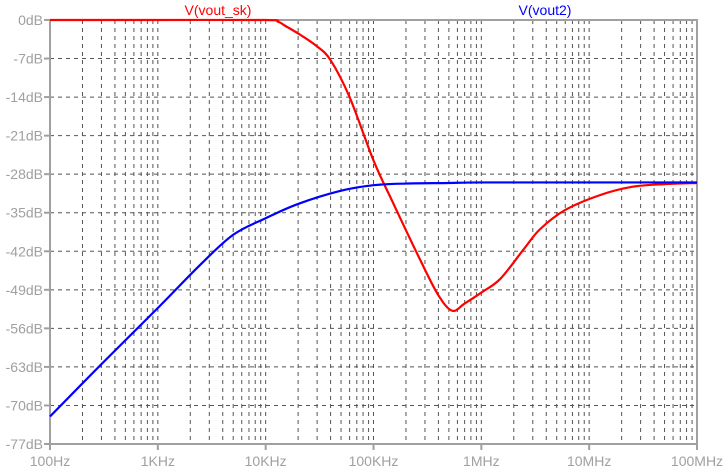 The height and width of the screenshot is (476, 727). What do you see at coordinates (481, 461) in the screenshot?
I see `x-tick-label: 1MHz` at bounding box center [481, 461].